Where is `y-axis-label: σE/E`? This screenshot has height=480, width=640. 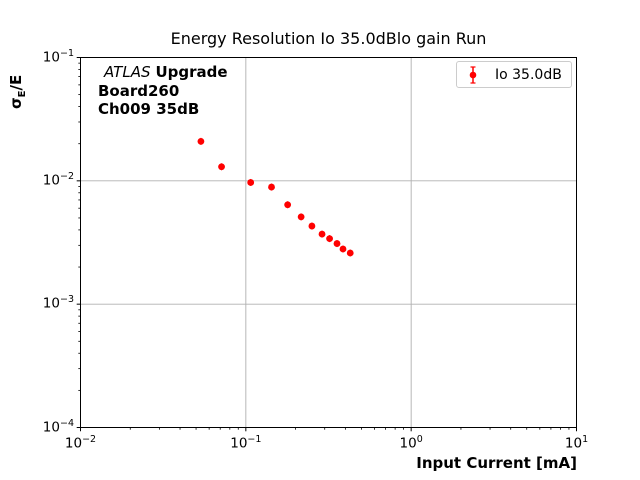 y-axis-label: σE/E is located at coordinates (17, 92).